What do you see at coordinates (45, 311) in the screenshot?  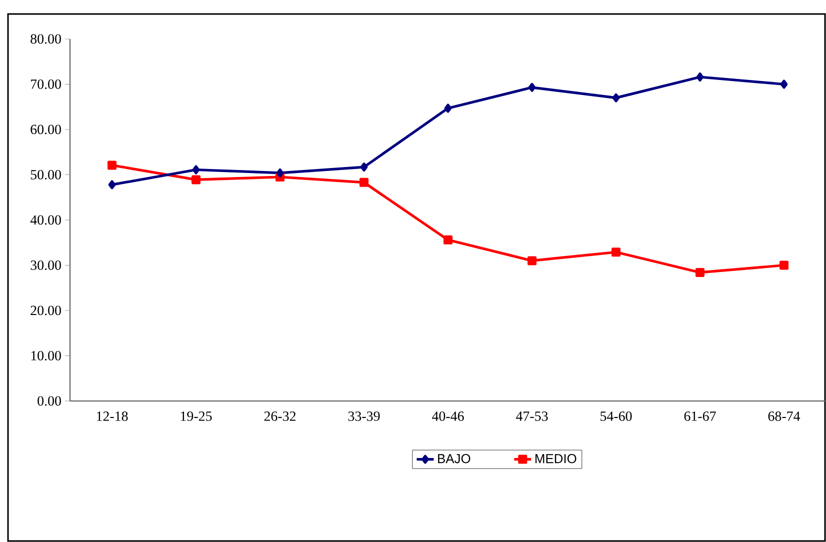 I see `y-tick-label: 20.00` at bounding box center [45, 311].